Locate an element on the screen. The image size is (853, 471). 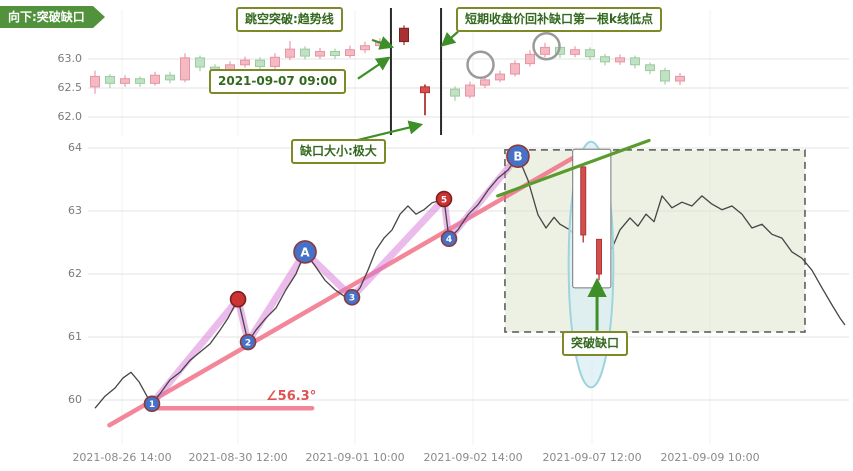
direction-ribbon-label: 向下:突破缺口 is located at coordinates (46, 17).